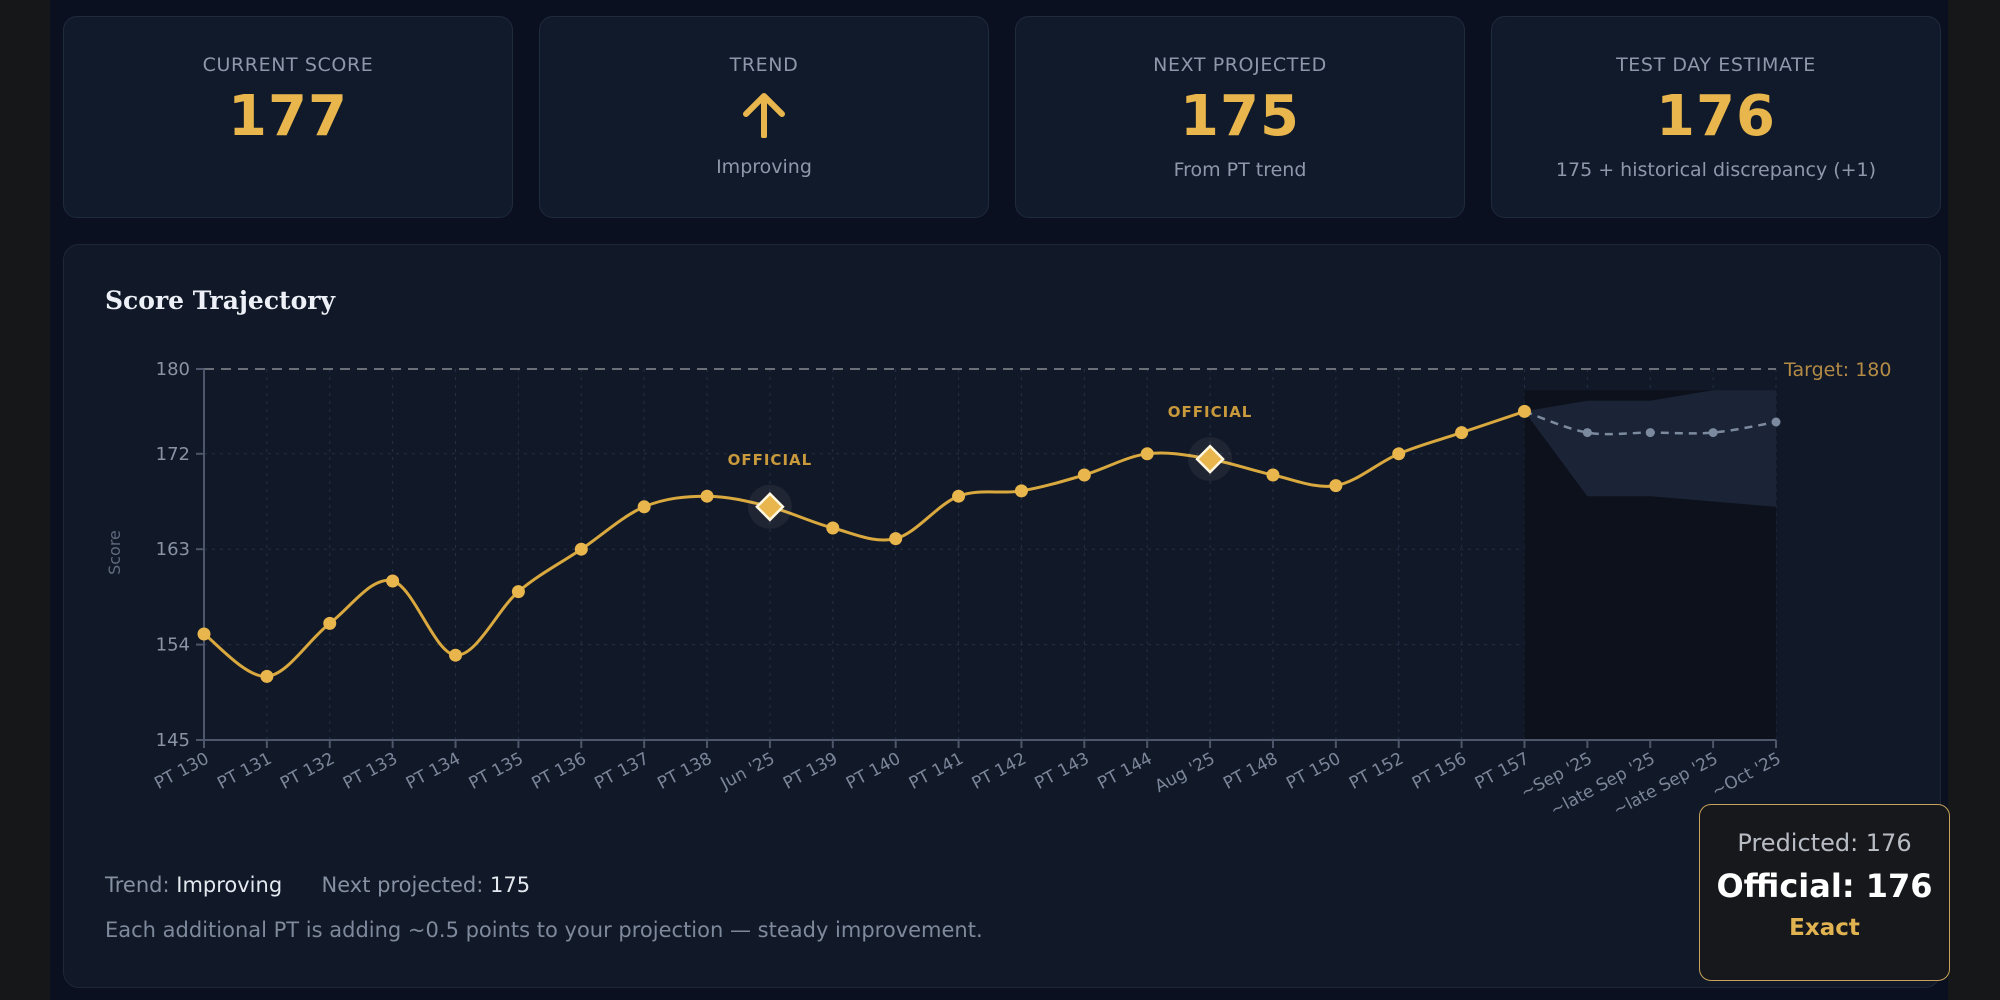  What do you see at coordinates (559, 771) in the screenshot?
I see `x-tick-label: PT 136` at bounding box center [559, 771].